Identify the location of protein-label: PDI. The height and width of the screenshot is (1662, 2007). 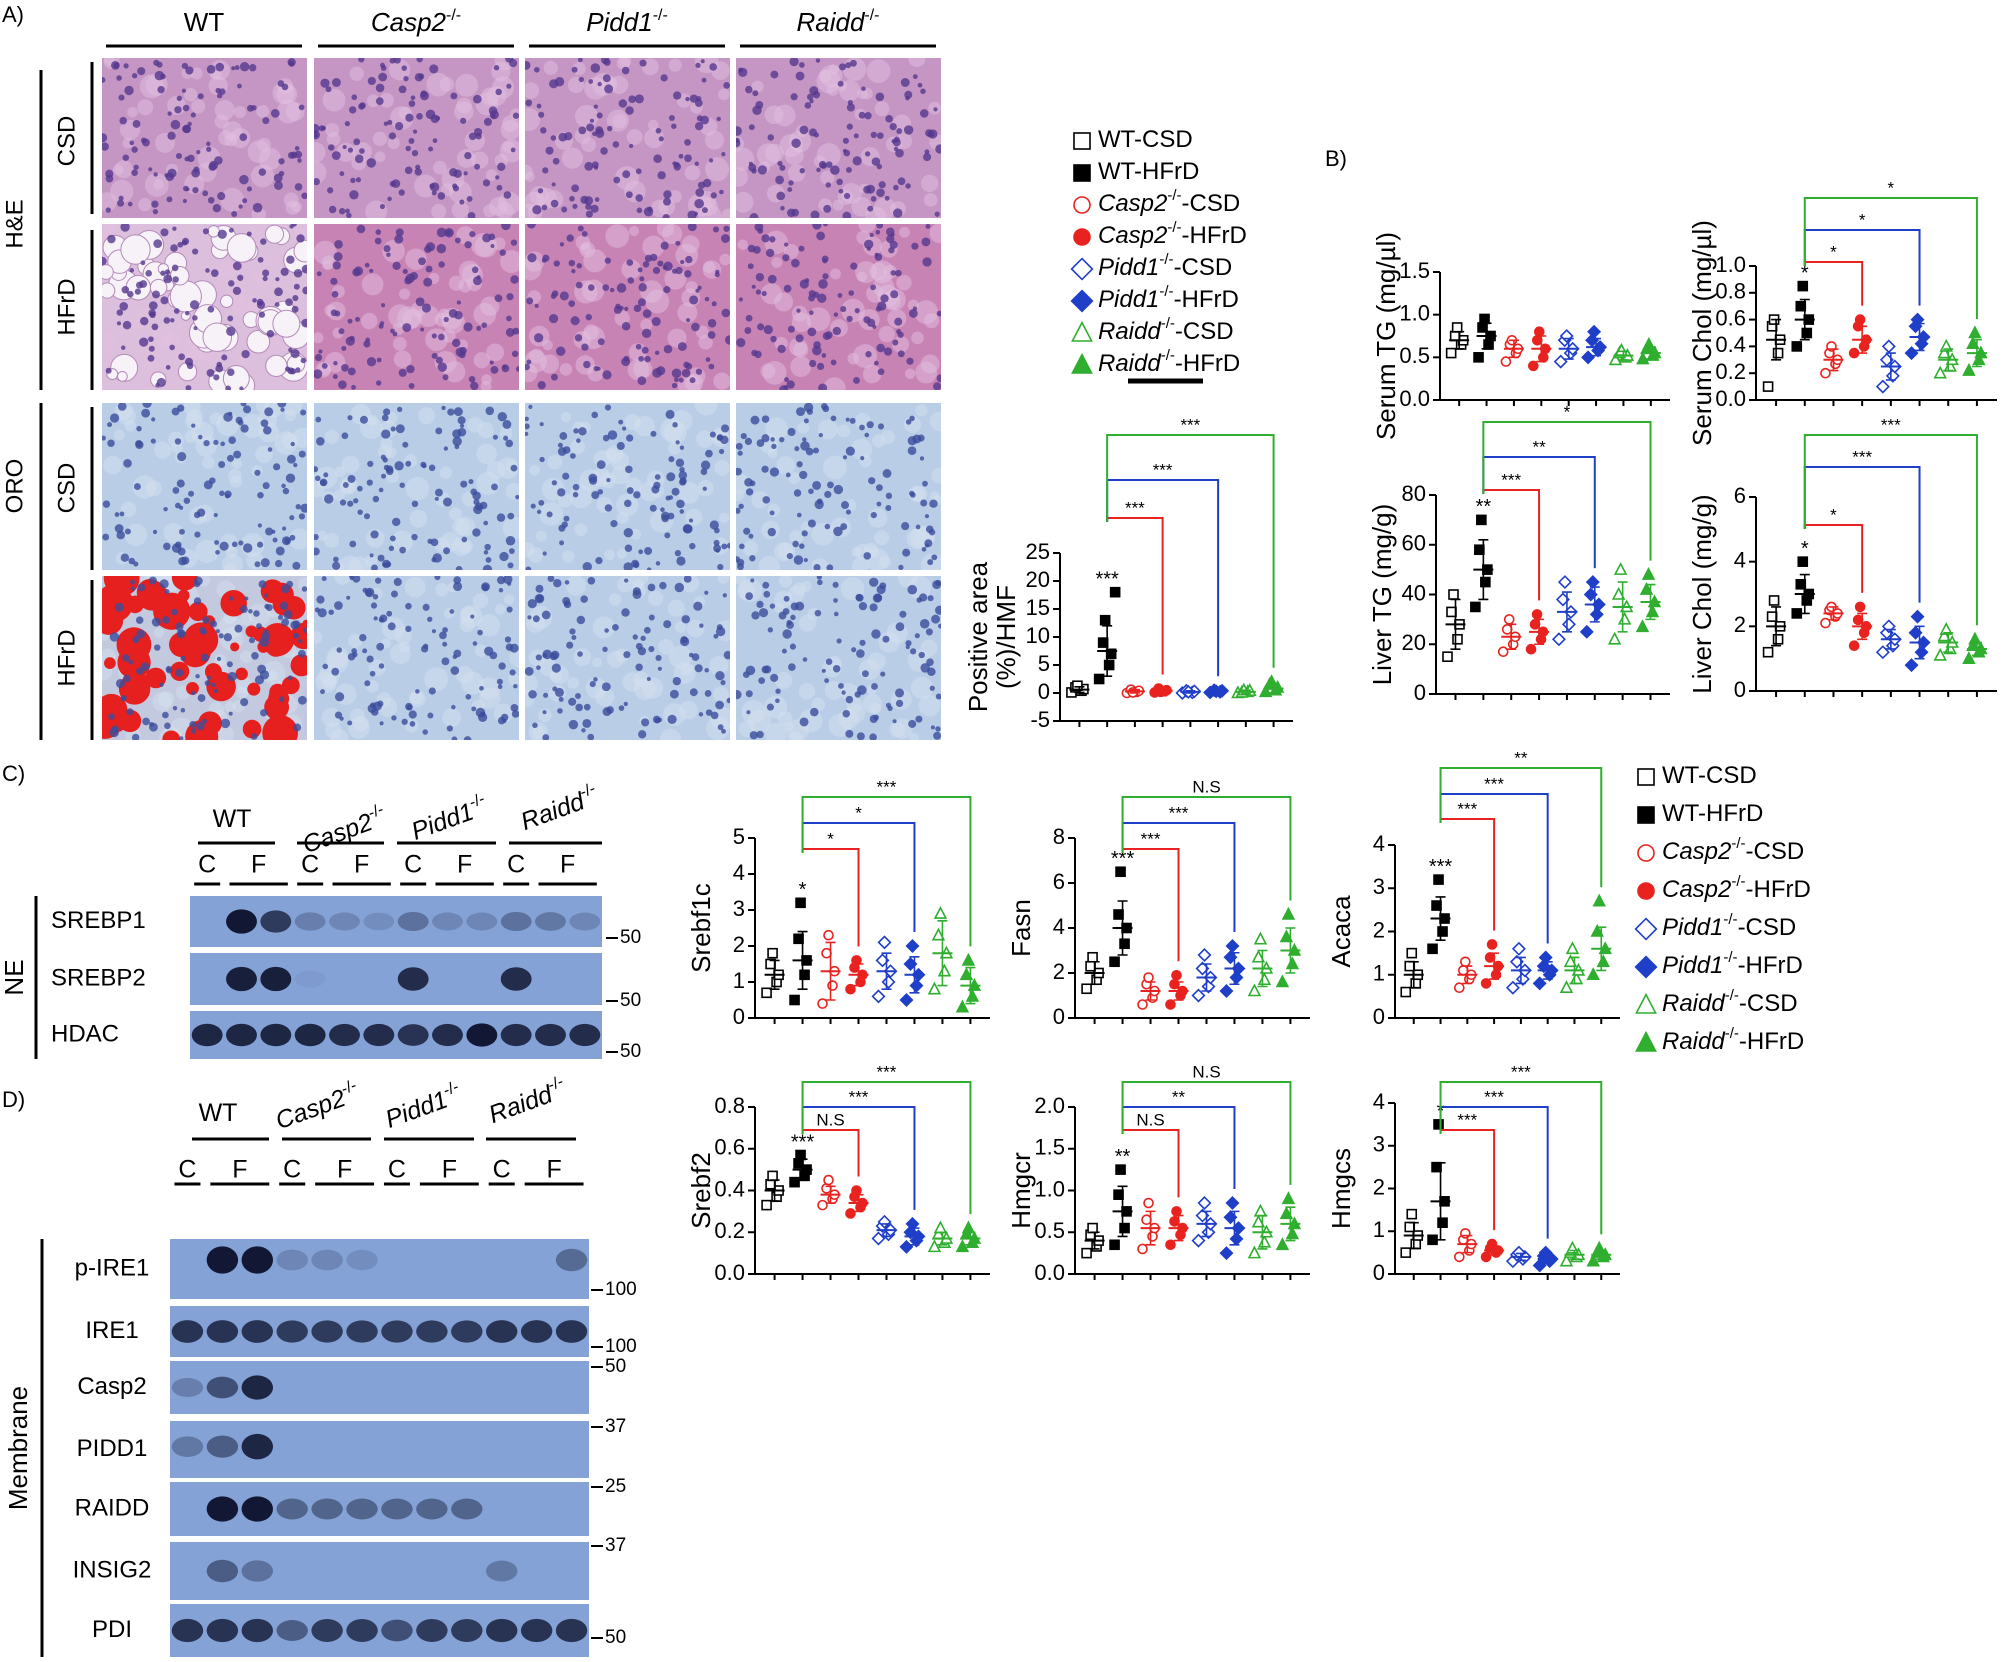
(112, 1629).